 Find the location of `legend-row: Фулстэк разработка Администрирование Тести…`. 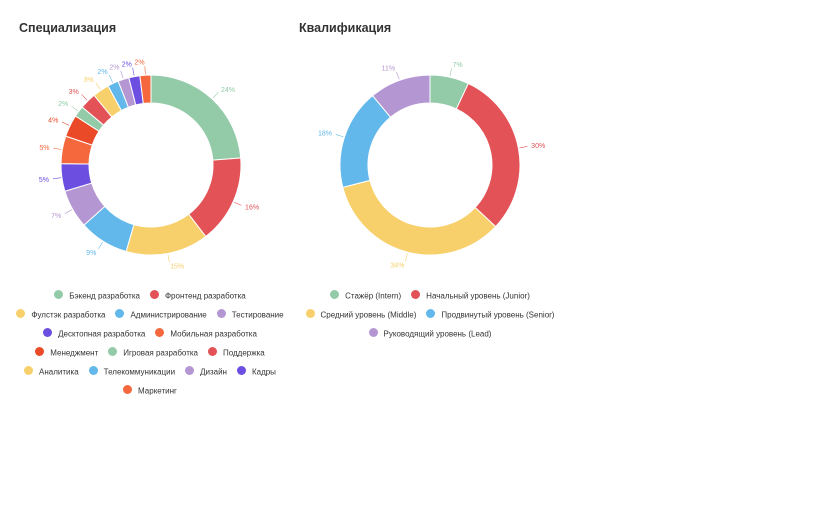

legend-row: Фулстэк разработка Администрирование Тести… is located at coordinates (150, 314).